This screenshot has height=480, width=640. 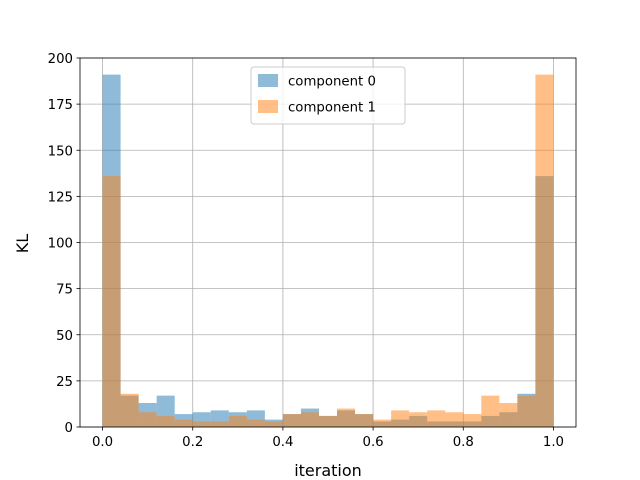 I want to click on y-tick-label: 0, so click(x=69, y=428).